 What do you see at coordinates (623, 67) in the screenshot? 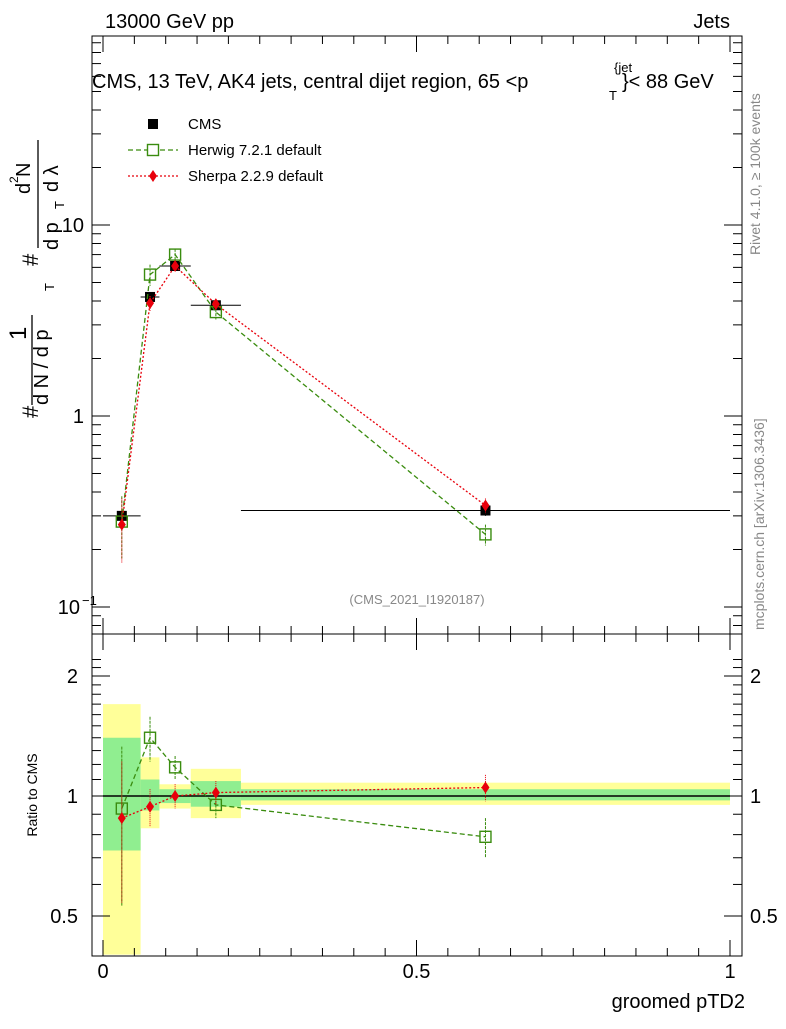
I see `plot-title-superscript: {jet` at bounding box center [623, 67].